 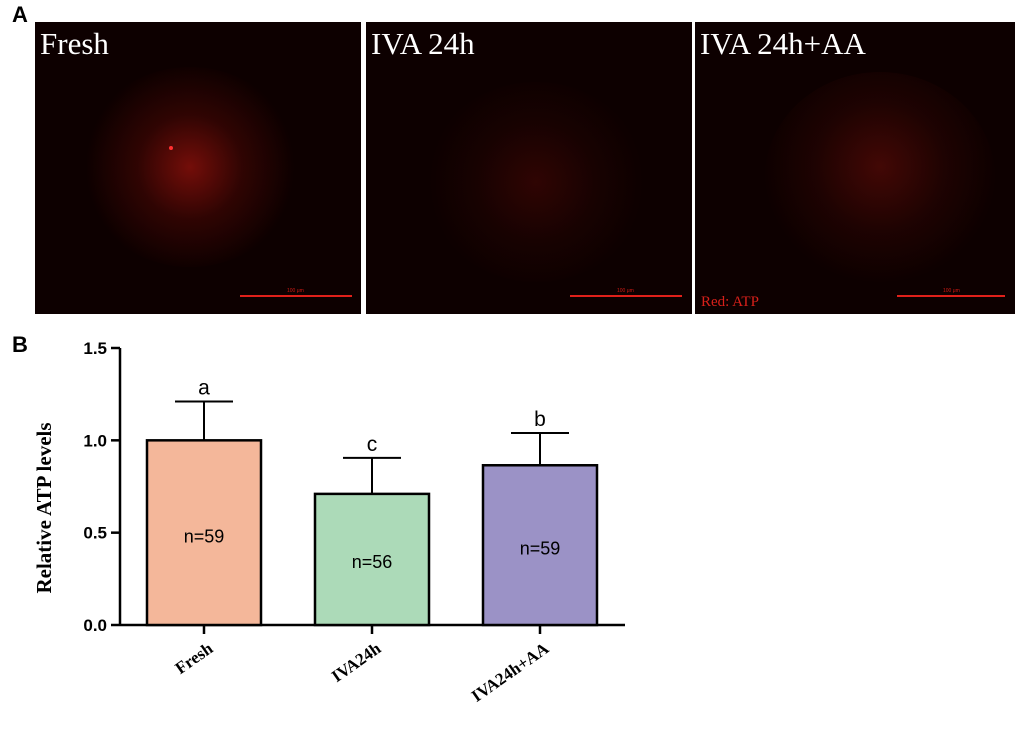 What do you see at coordinates (95, 348) in the screenshot?
I see `y-tick-label: 1.5` at bounding box center [95, 348].